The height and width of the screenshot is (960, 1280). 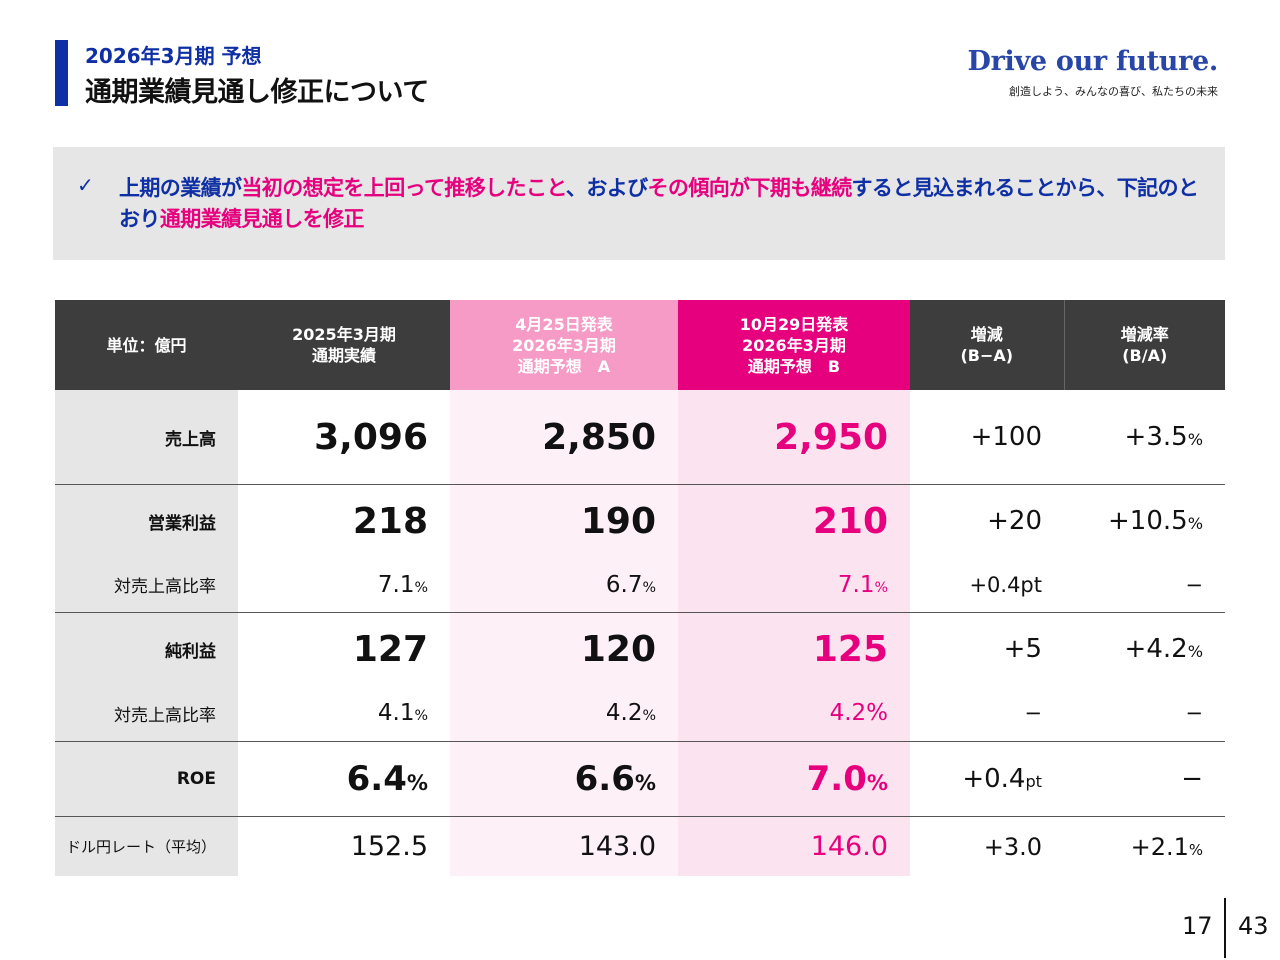 What do you see at coordinates (344, 437) in the screenshot?
I see `cell-actual: 3,096` at bounding box center [344, 437].